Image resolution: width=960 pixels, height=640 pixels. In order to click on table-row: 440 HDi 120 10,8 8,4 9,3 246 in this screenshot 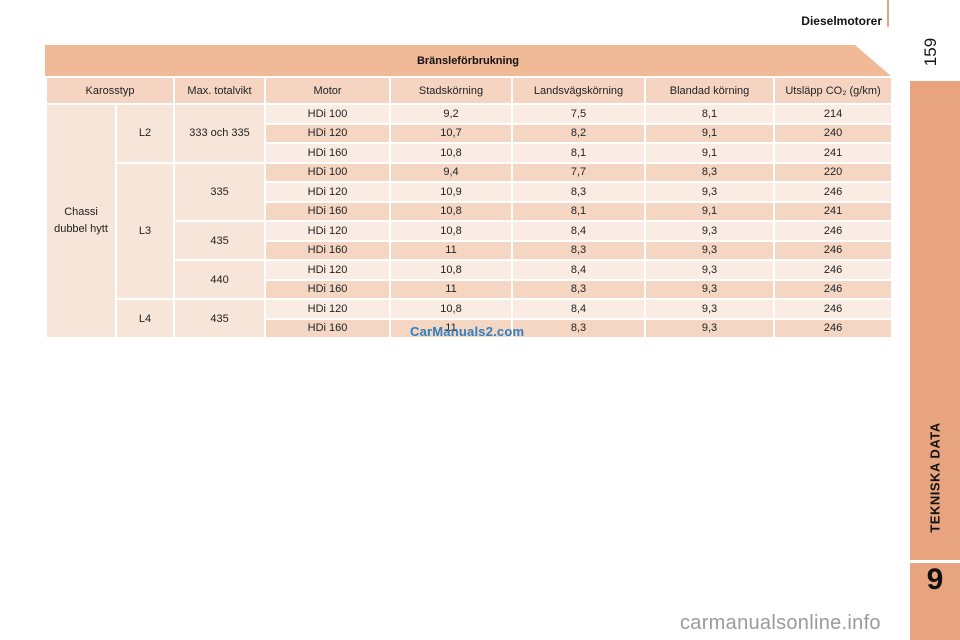, I will do `click(470, 279)`.